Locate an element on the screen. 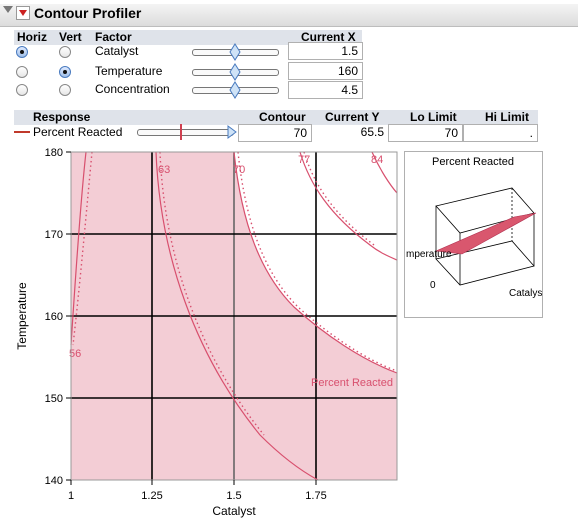 The height and width of the screenshot is (529, 583). surface-axis-zero: 0 is located at coordinates (433, 285).